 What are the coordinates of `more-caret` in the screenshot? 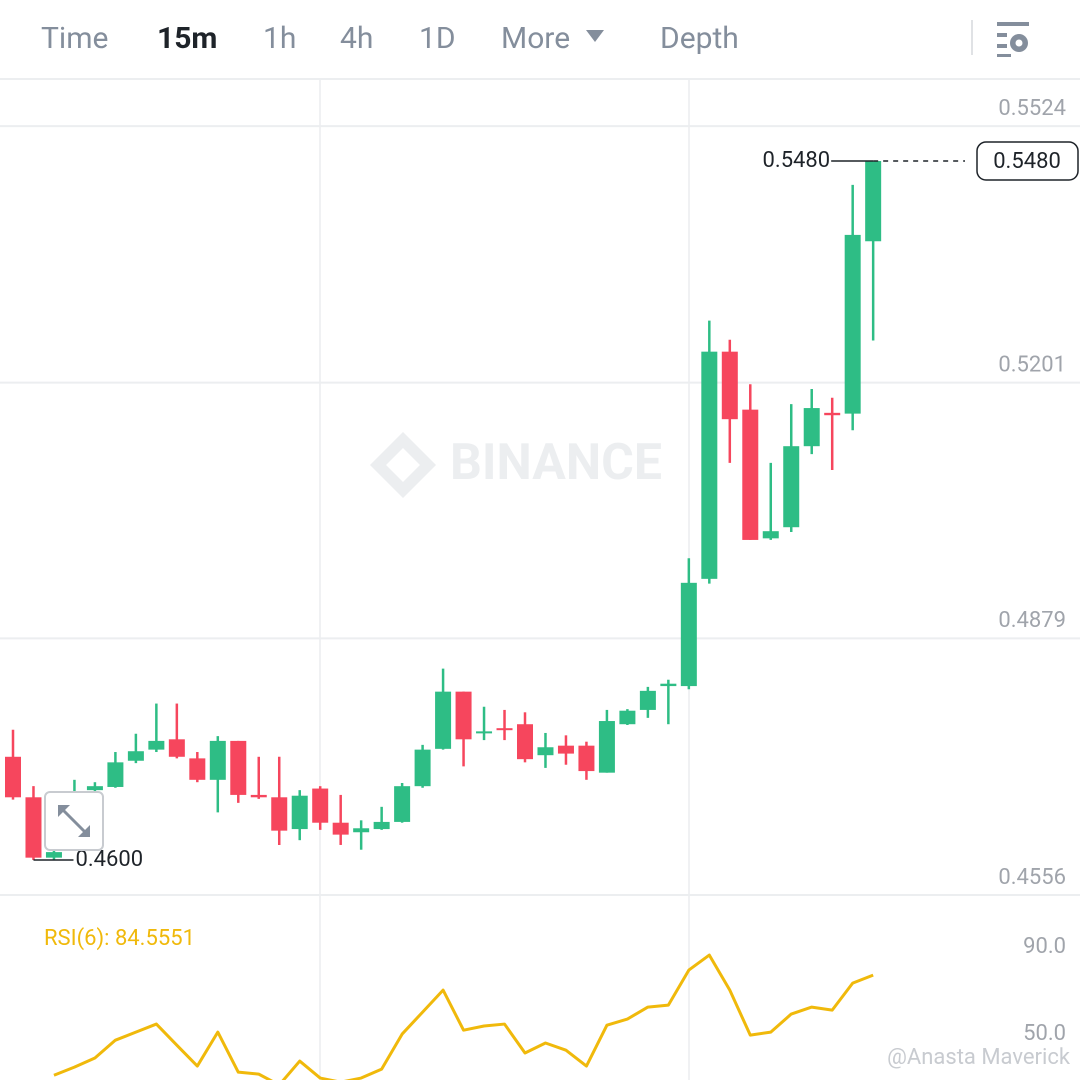 It's located at (595, 36).